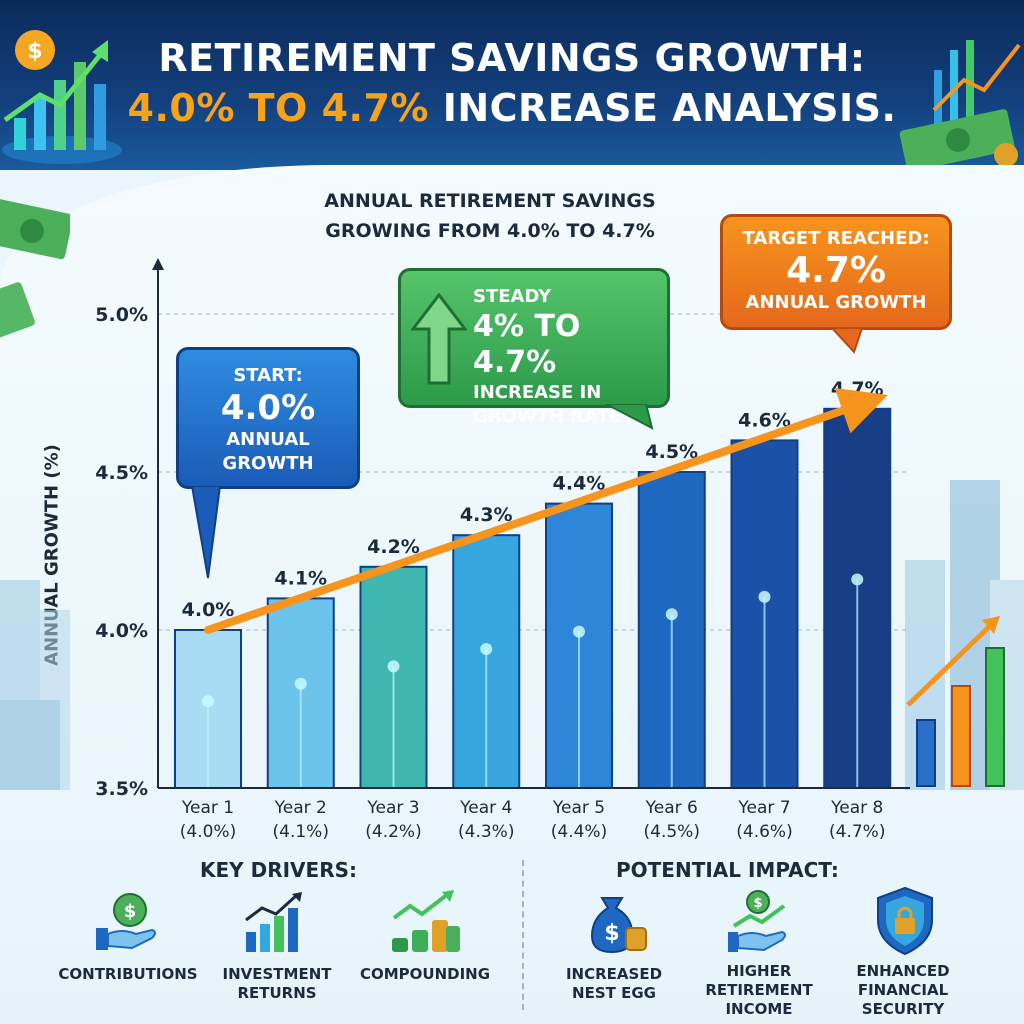 Image resolution: width=1024 pixels, height=1024 pixels. What do you see at coordinates (277, 993) in the screenshot?
I see `driver-label: RETURNS` at bounding box center [277, 993].